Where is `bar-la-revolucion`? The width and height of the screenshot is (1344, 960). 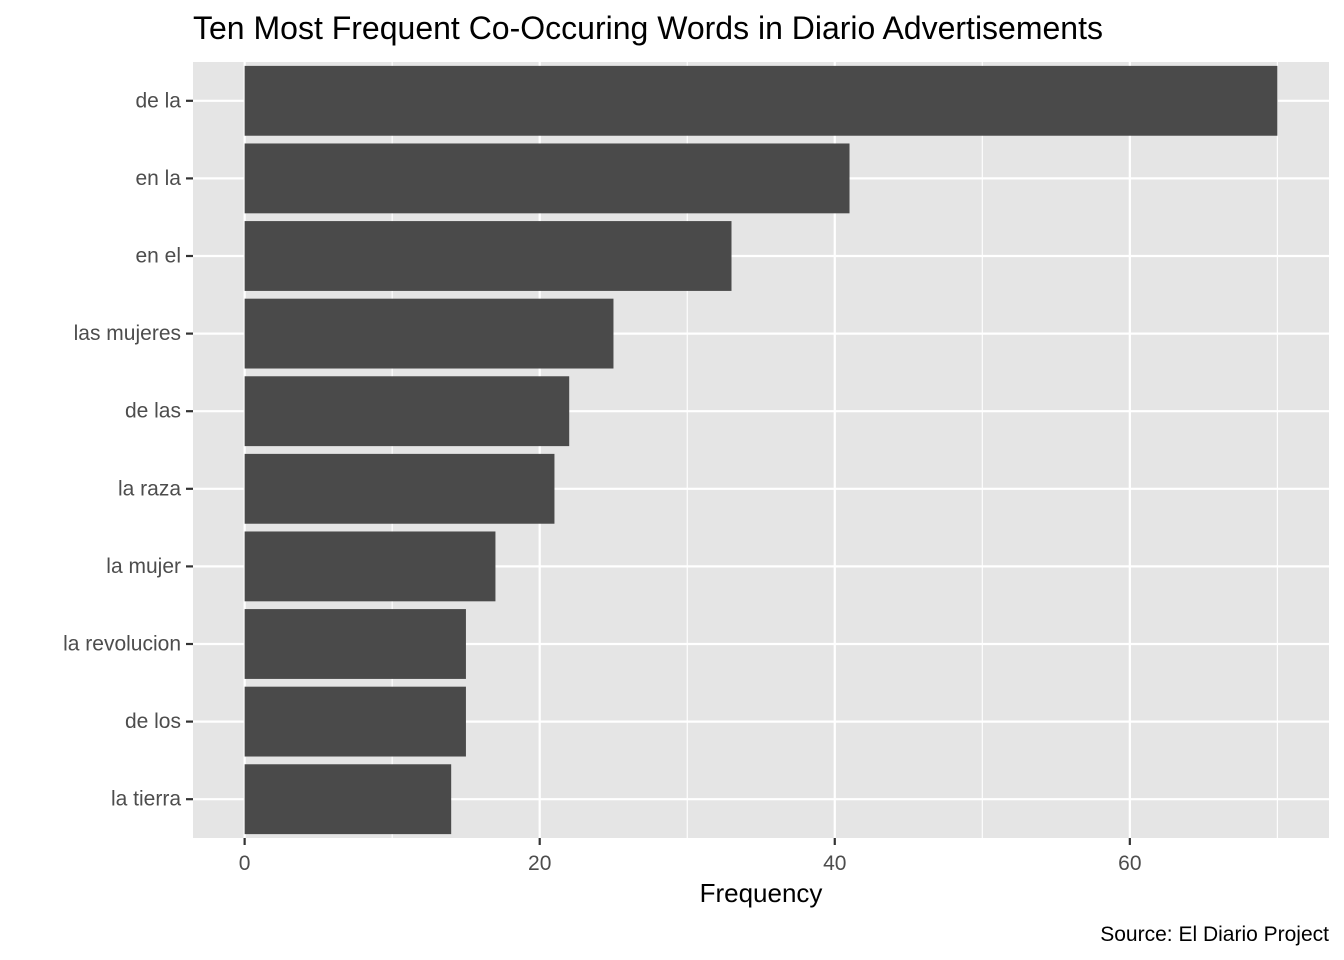 bar-la-revolucion is located at coordinates (355, 644).